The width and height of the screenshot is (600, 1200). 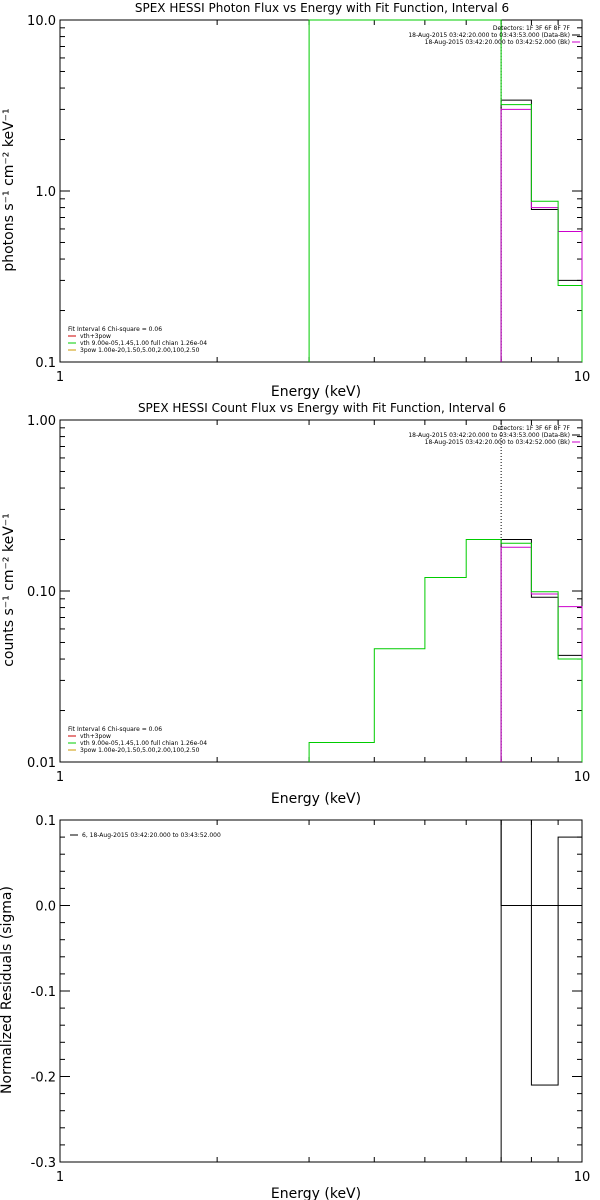 What do you see at coordinates (9, 189) in the screenshot?
I see `panel1-ylabel: photons s⁻¹ cm⁻² keV⁻¹` at bounding box center [9, 189].